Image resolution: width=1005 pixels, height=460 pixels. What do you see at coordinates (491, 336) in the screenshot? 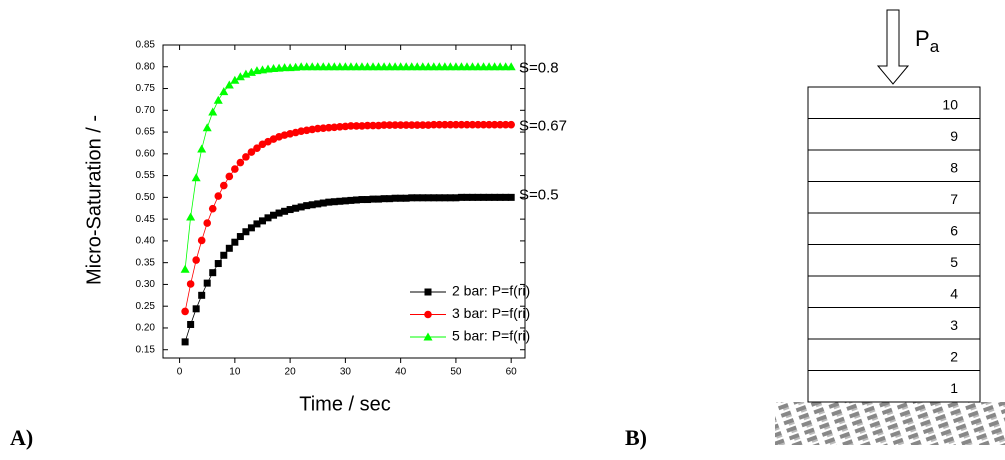
I see `legend-label: 5 bar: P=f(ri)` at bounding box center [491, 336].